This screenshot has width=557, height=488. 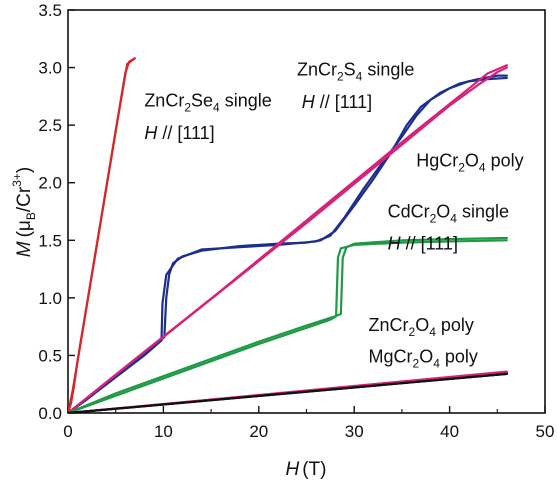 I want to click on y-tick-label: 2.0, so click(x=50, y=183).